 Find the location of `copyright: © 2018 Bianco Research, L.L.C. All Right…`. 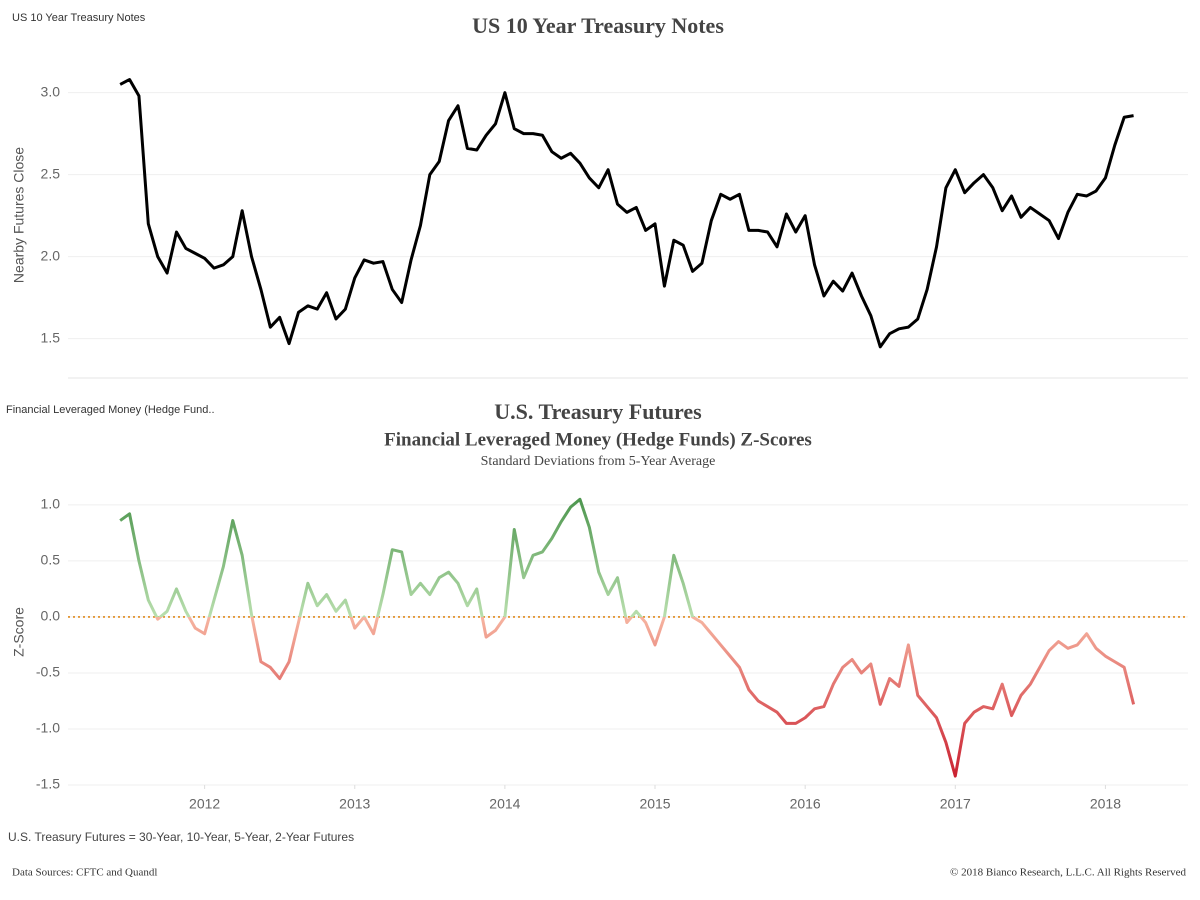

copyright: © 2018 Bianco Research, L.L.C. All Right… is located at coordinates (1068, 873).